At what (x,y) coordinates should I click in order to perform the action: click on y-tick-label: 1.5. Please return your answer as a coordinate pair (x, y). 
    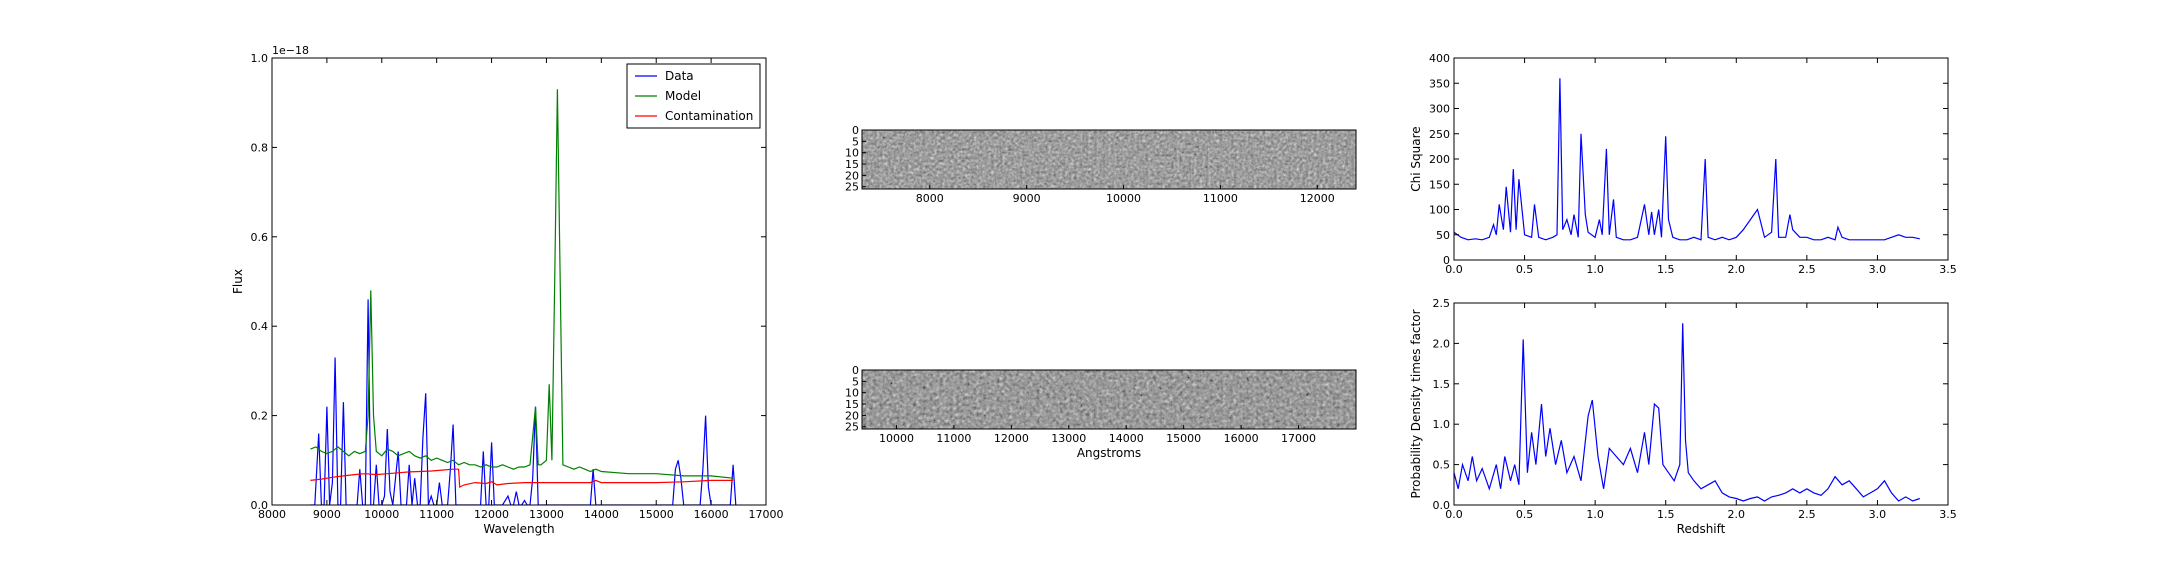
    Looking at the image, I should click on (1442, 384).